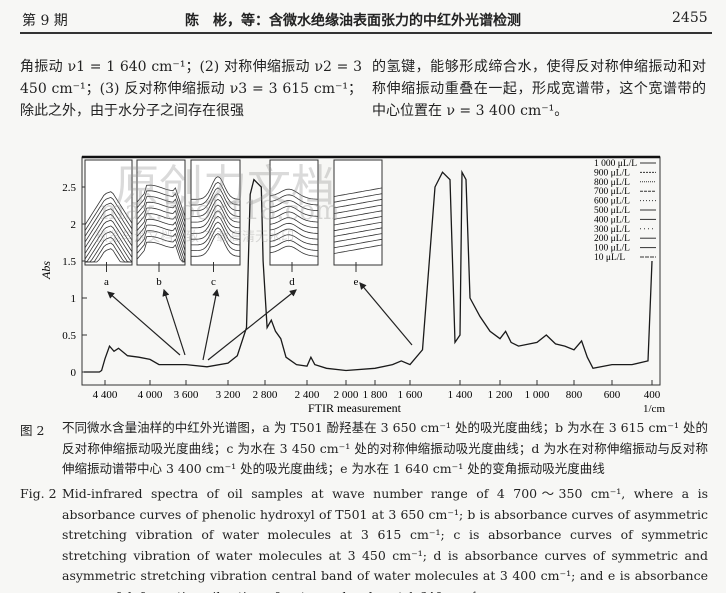 This screenshot has height=593, width=726. Describe the element at coordinates (69, 336) in the screenshot. I see `y-tick-label: 0.5` at that location.